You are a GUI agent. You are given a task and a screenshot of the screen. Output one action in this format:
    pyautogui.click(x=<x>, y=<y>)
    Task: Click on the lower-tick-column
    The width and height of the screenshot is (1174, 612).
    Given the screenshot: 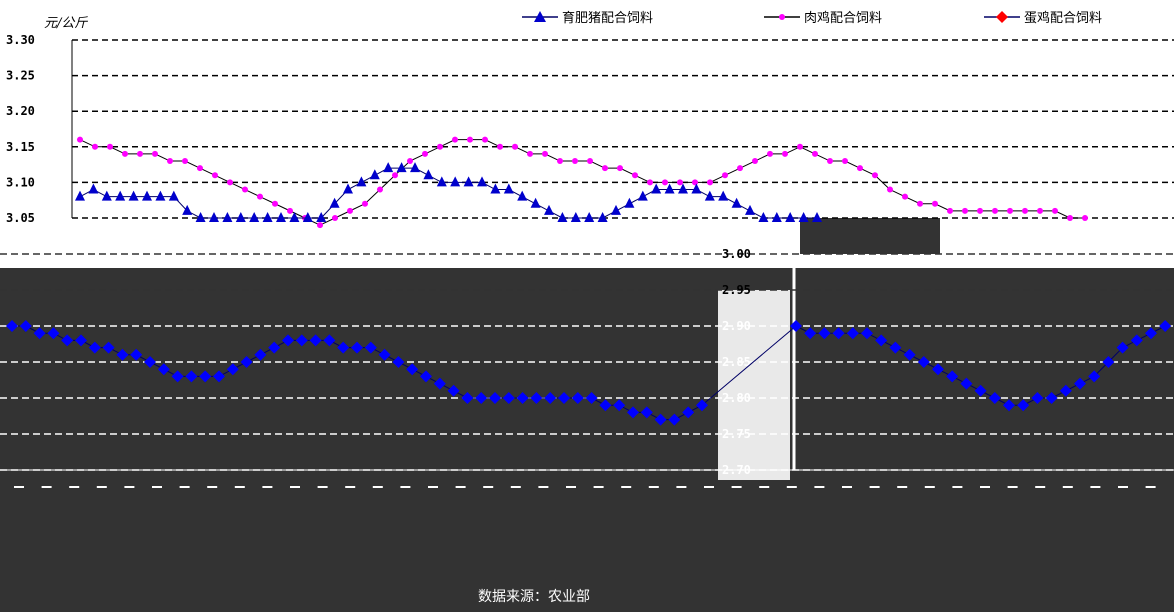 What is the action you would take?
    pyautogui.click(x=754, y=385)
    